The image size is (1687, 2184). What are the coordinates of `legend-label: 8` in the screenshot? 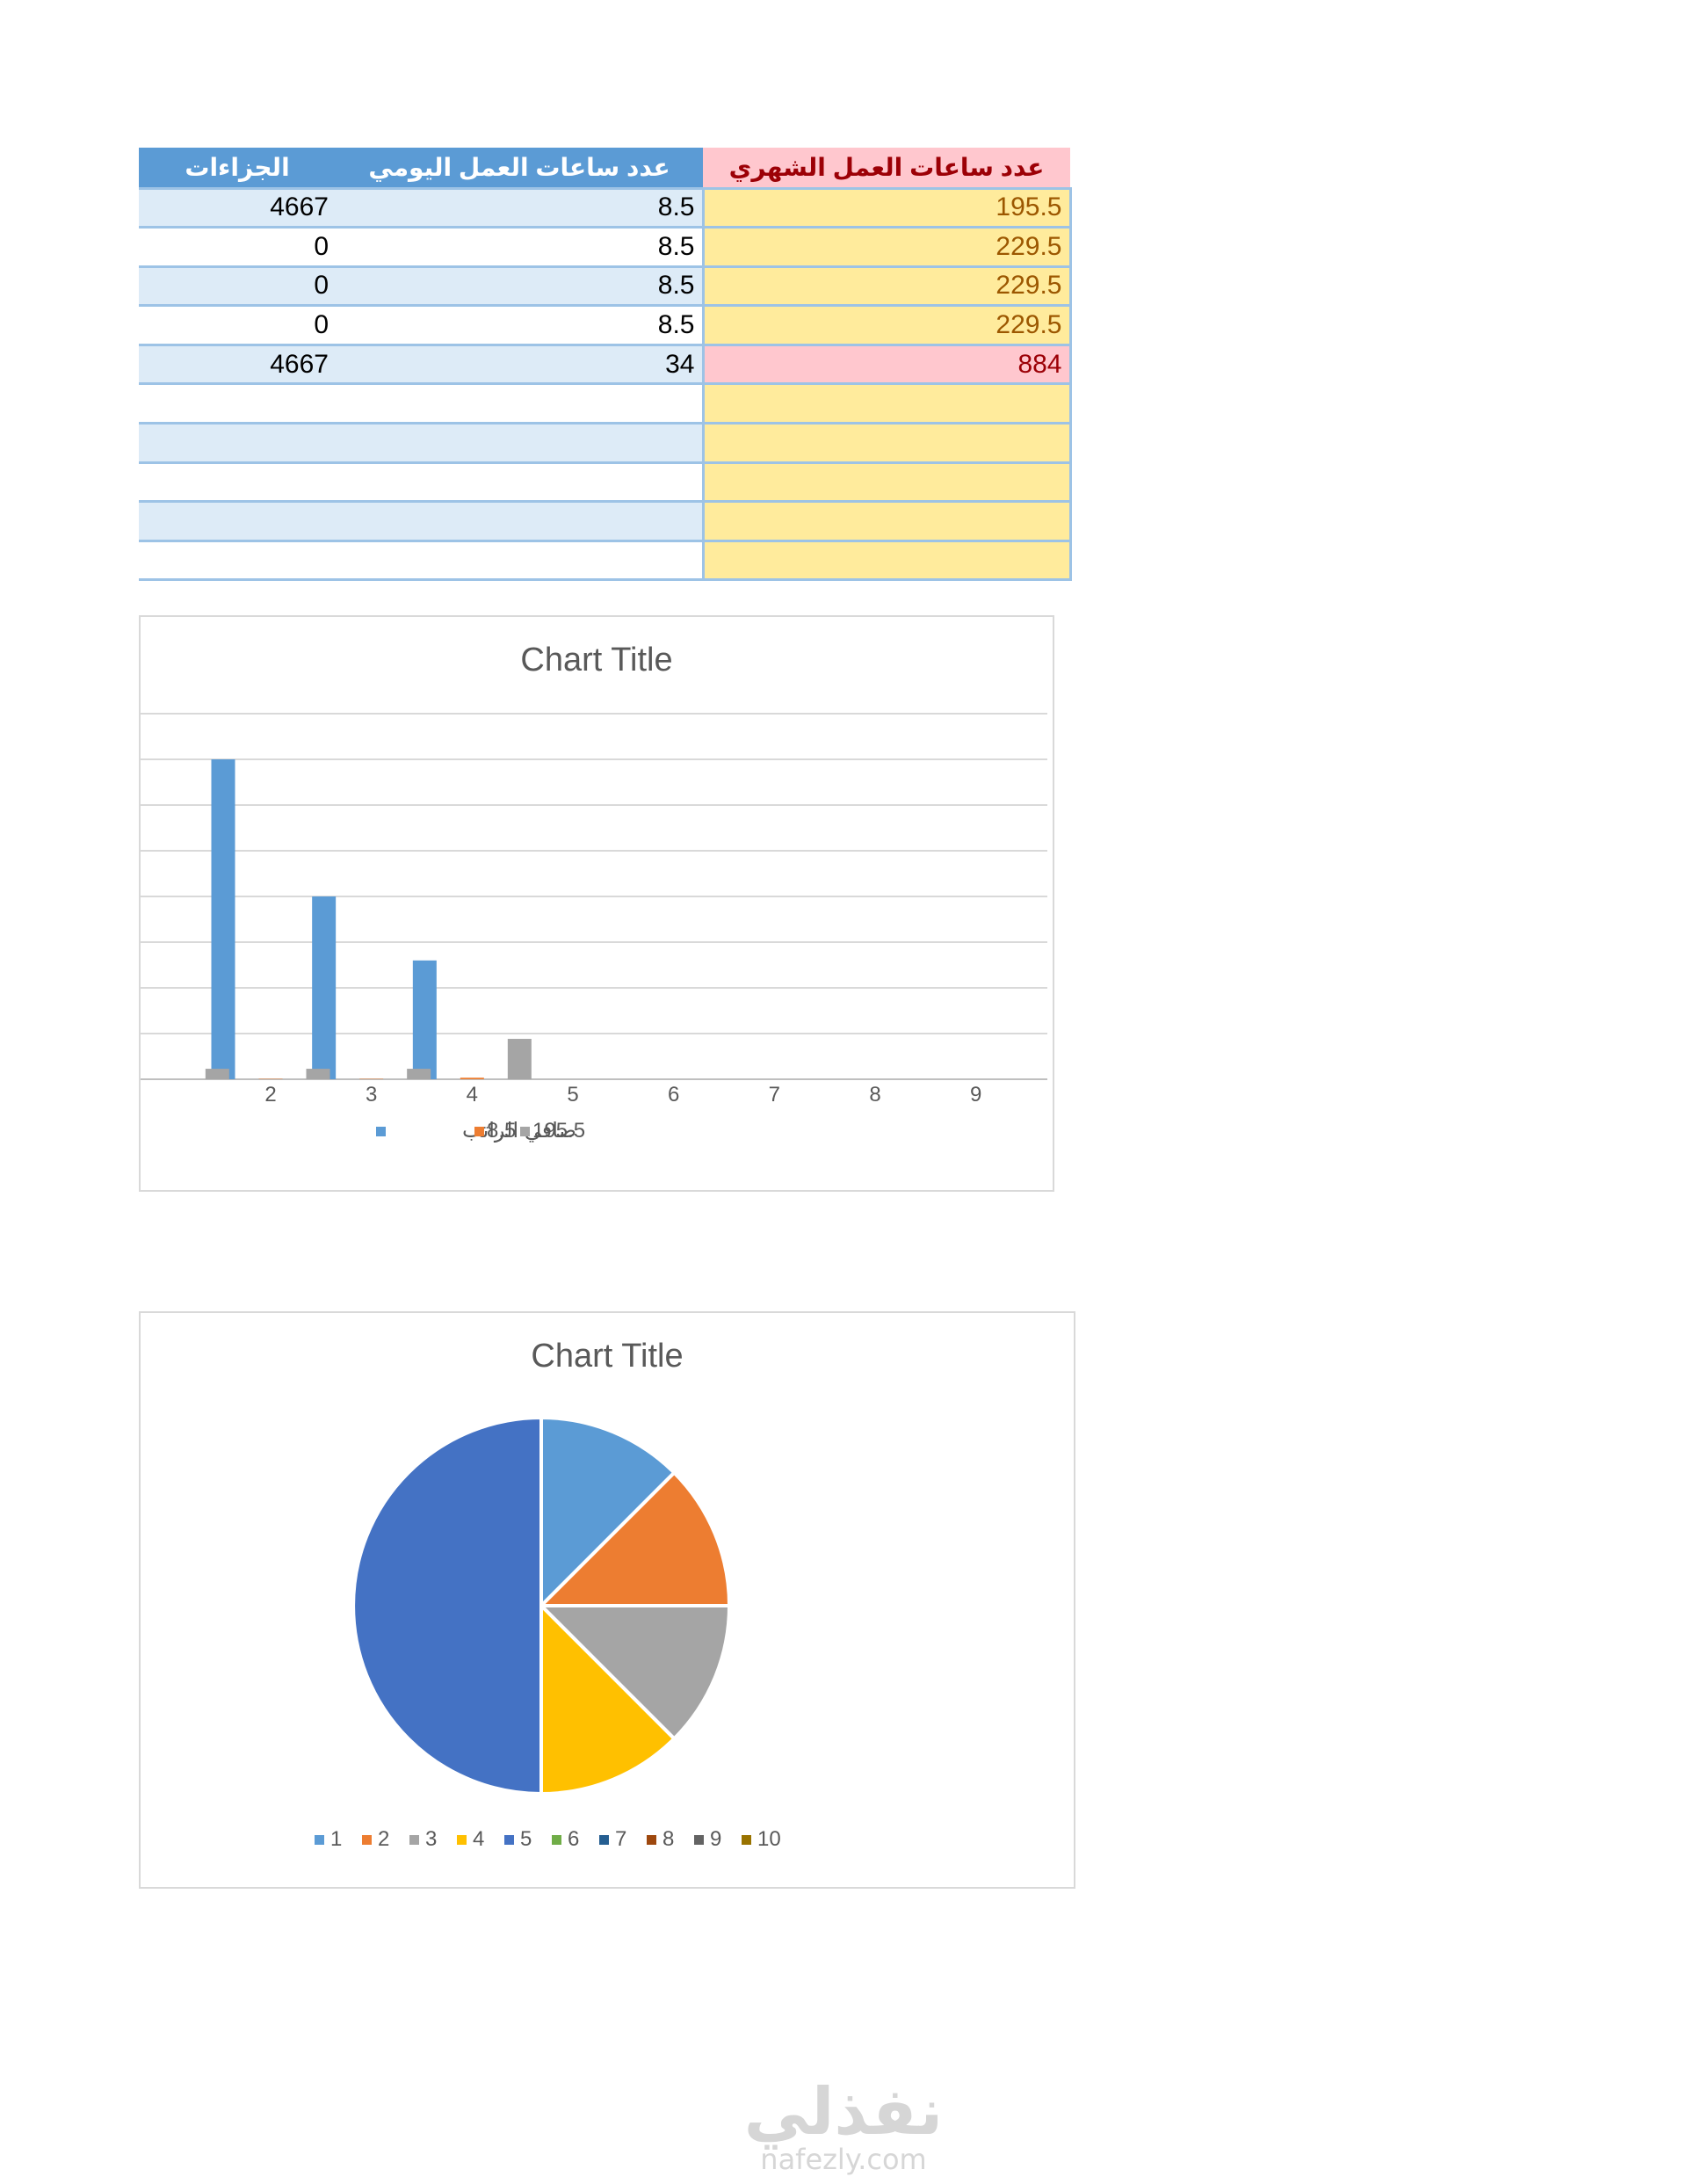 It's located at (668, 1839).